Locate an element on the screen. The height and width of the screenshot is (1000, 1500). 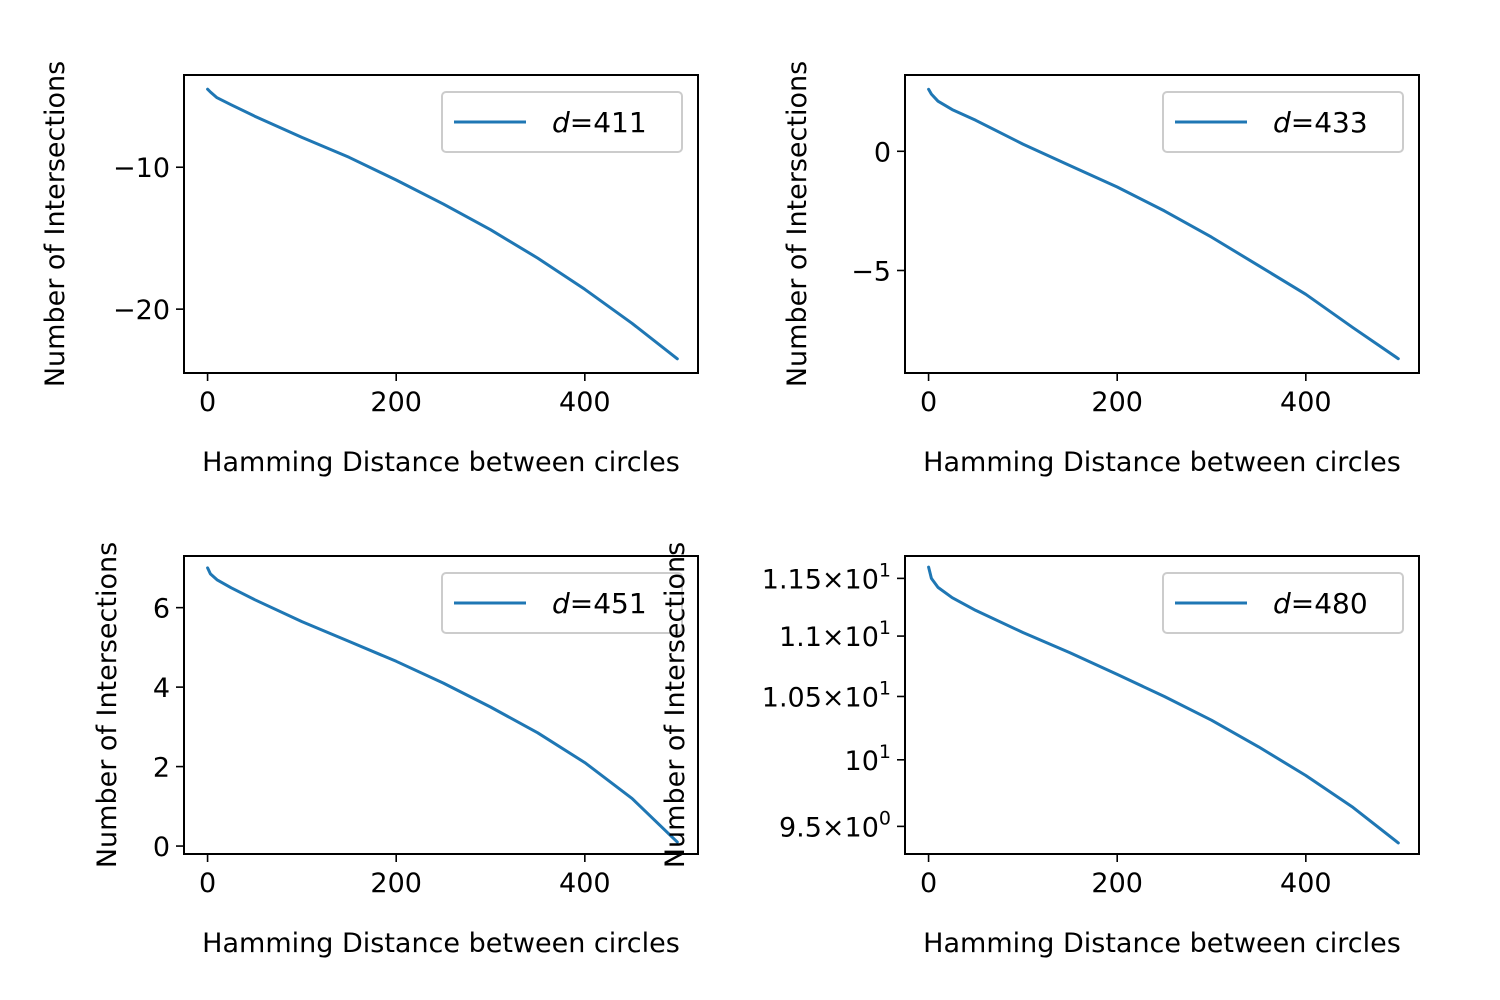
subplot-2-y-axis-label: Number of Intersections is located at coordinates (797, 224).